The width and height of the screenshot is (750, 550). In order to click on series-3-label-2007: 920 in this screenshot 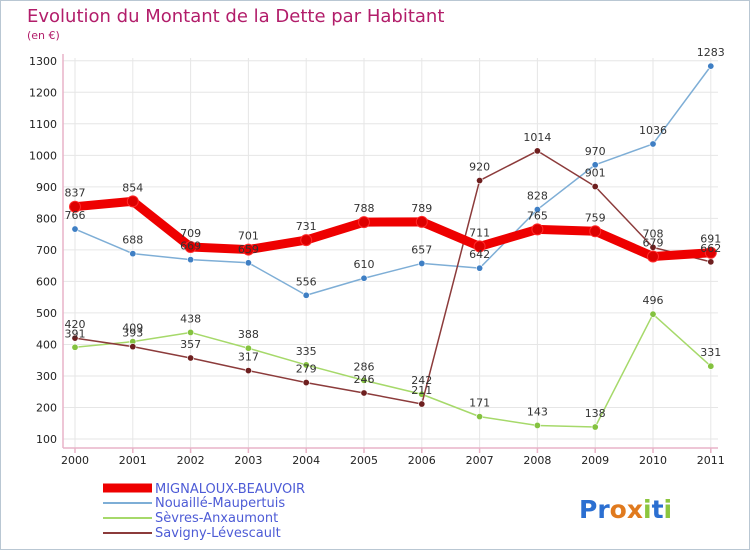, I will do `click(479, 167)`.